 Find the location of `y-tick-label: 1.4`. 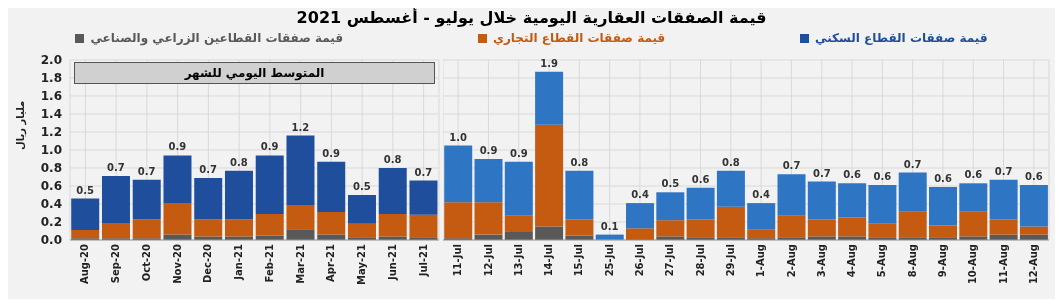

y-tick-label: 1.4 is located at coordinates (51, 114).